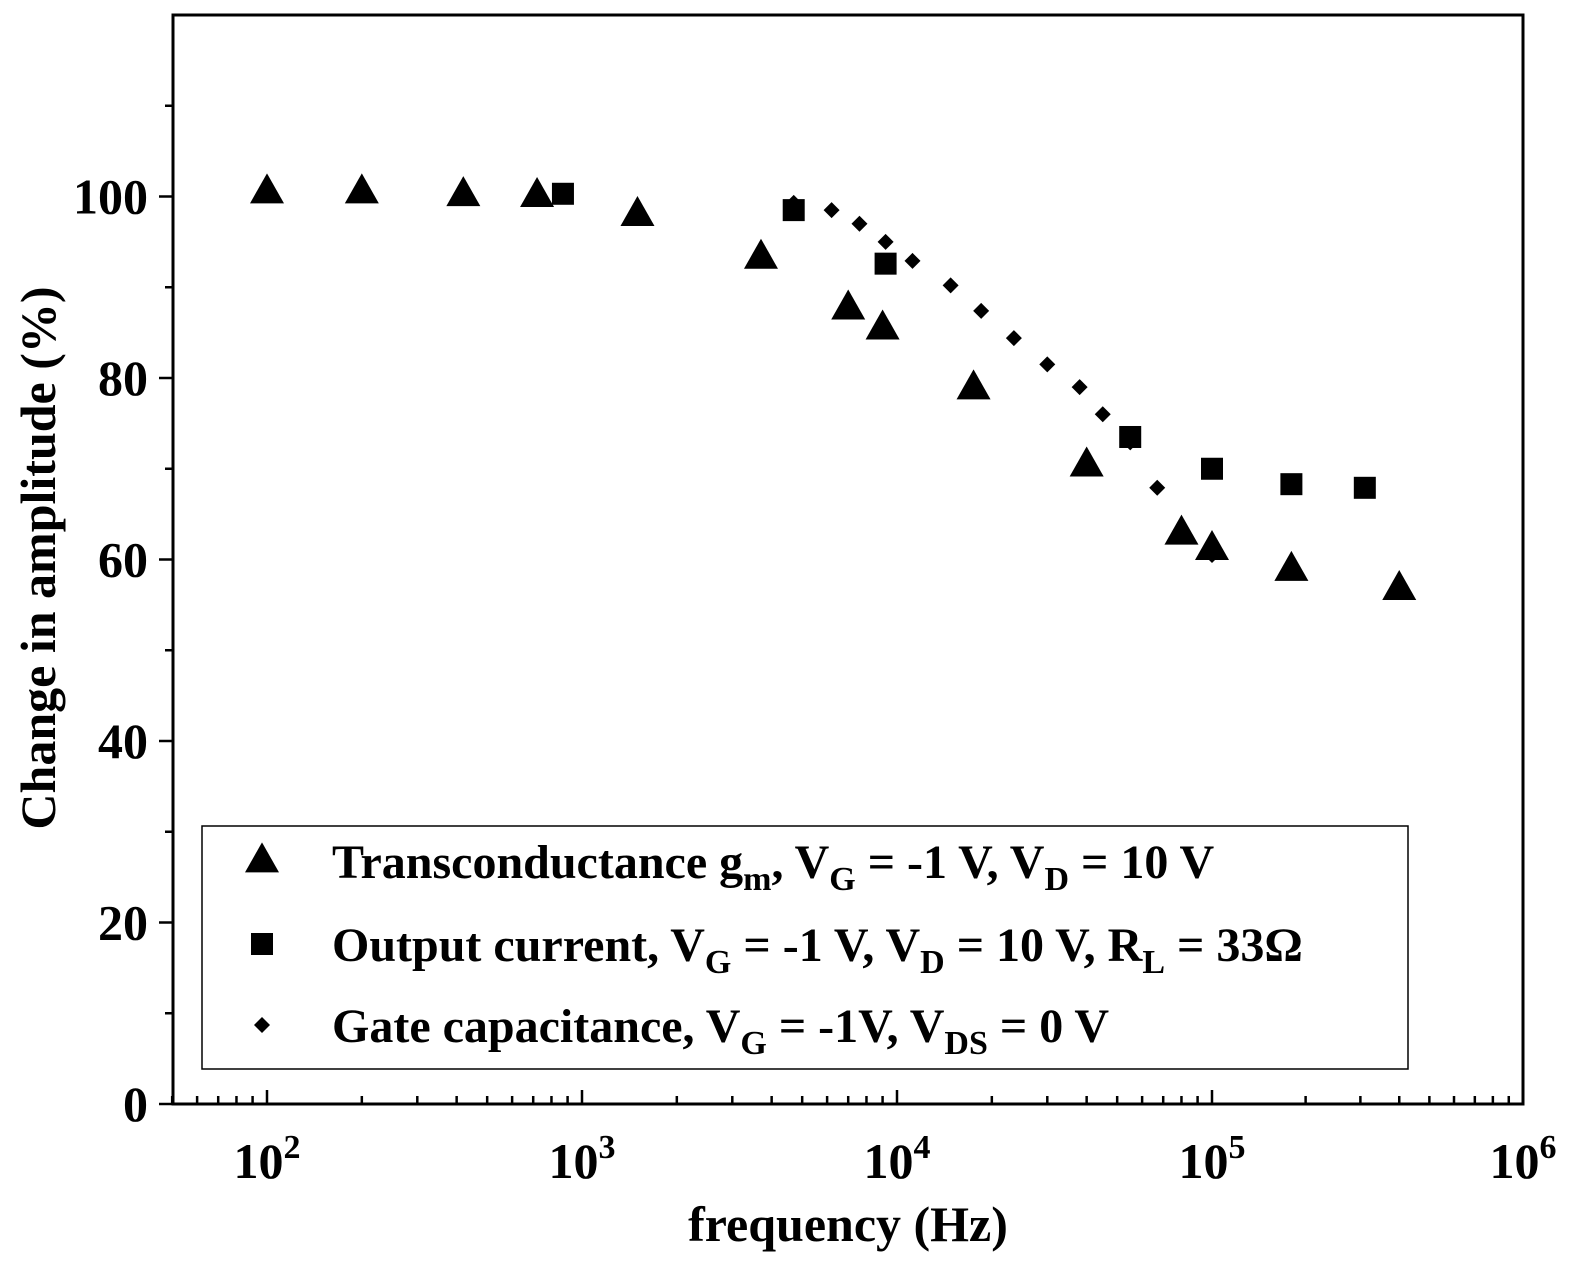  I want to click on x-tick-label: 10³, so click(582, 1159).